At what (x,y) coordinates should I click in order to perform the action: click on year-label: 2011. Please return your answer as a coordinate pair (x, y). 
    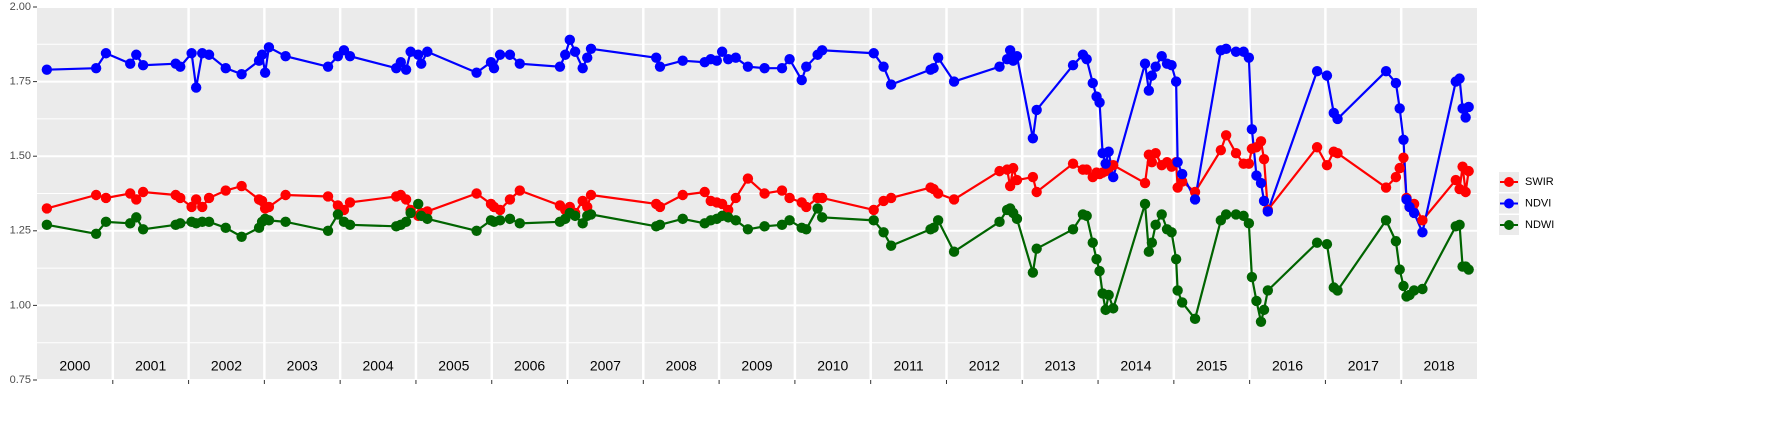
    Looking at the image, I should click on (909, 366).